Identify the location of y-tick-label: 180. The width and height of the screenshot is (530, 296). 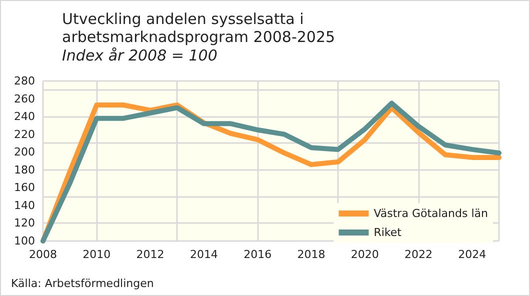
(24, 169).